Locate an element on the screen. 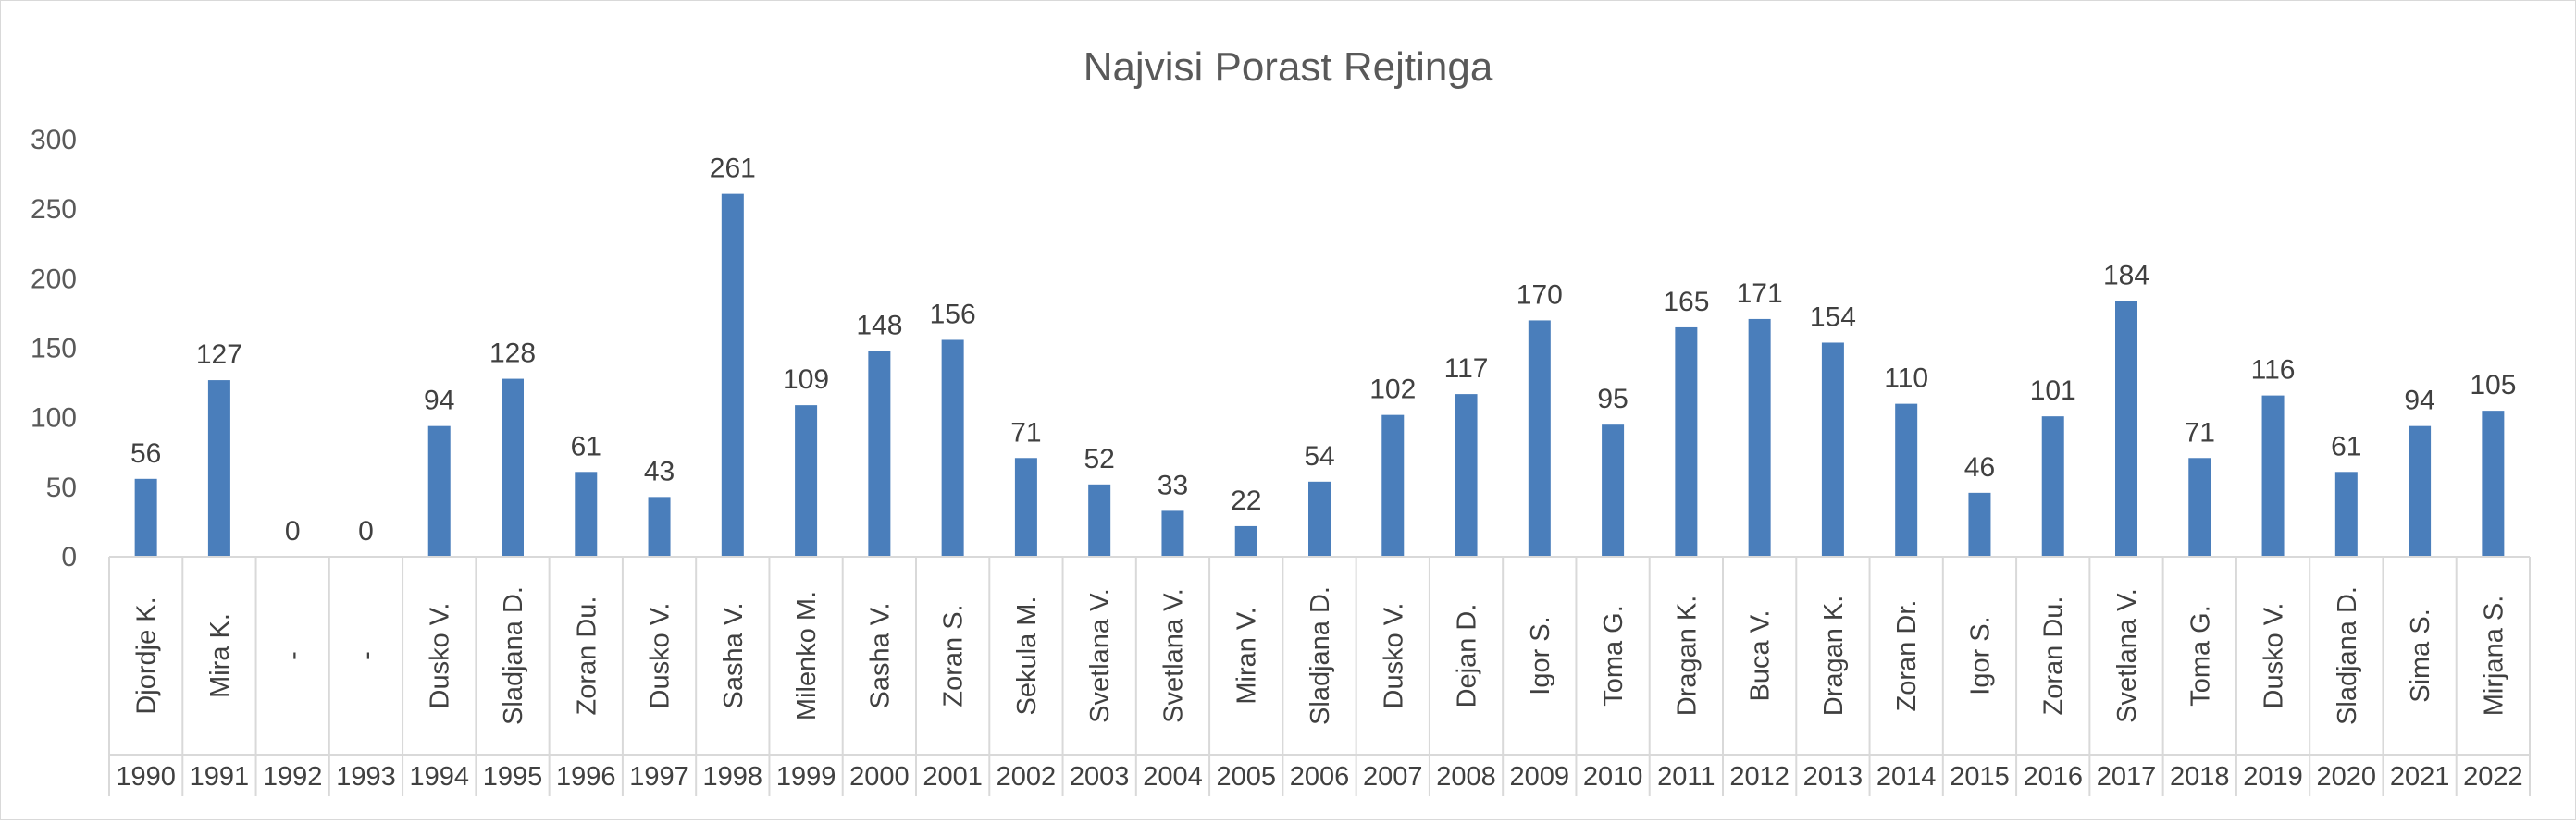 The height and width of the screenshot is (824, 2576). data-label: 33 is located at coordinates (1173, 485).